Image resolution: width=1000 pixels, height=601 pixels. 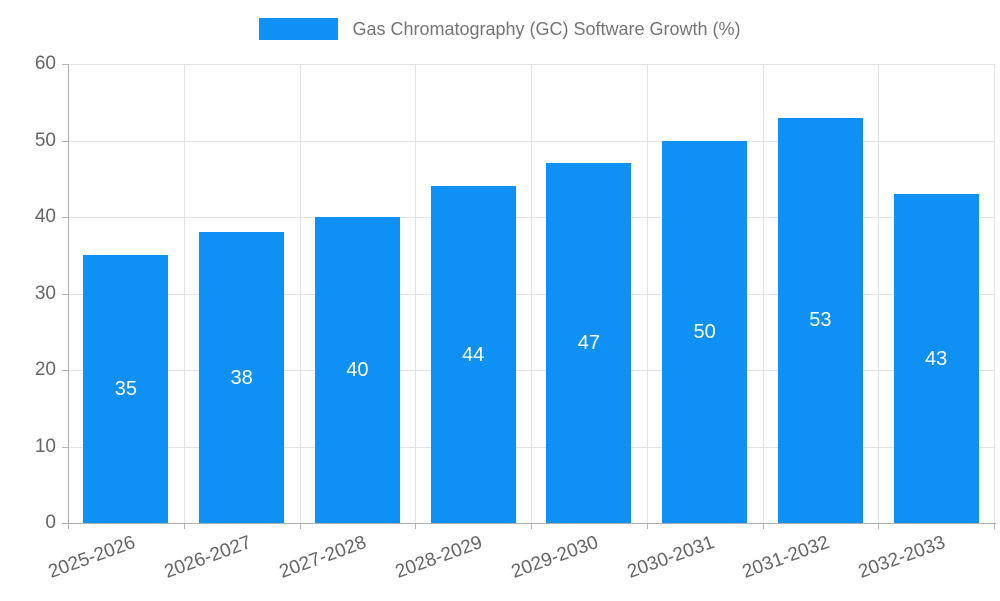 What do you see at coordinates (92, 557) in the screenshot?
I see `x-tick-label: 2025-2026` at bounding box center [92, 557].